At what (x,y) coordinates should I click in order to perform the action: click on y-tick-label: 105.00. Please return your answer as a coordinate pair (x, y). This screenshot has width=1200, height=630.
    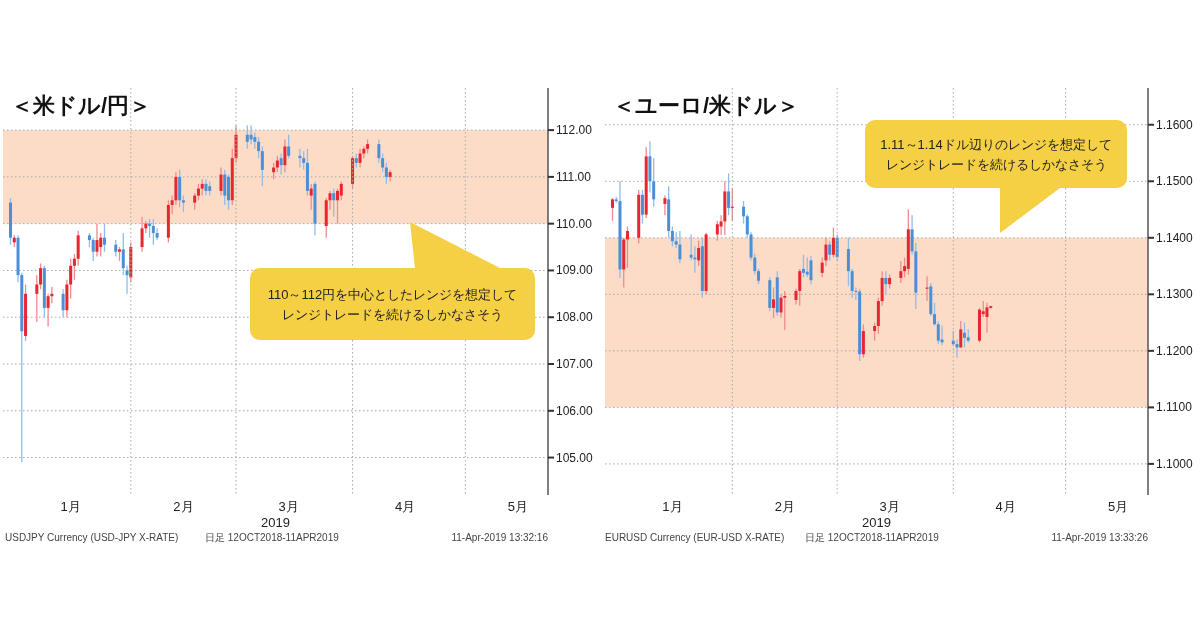
    Looking at the image, I should click on (575, 457).